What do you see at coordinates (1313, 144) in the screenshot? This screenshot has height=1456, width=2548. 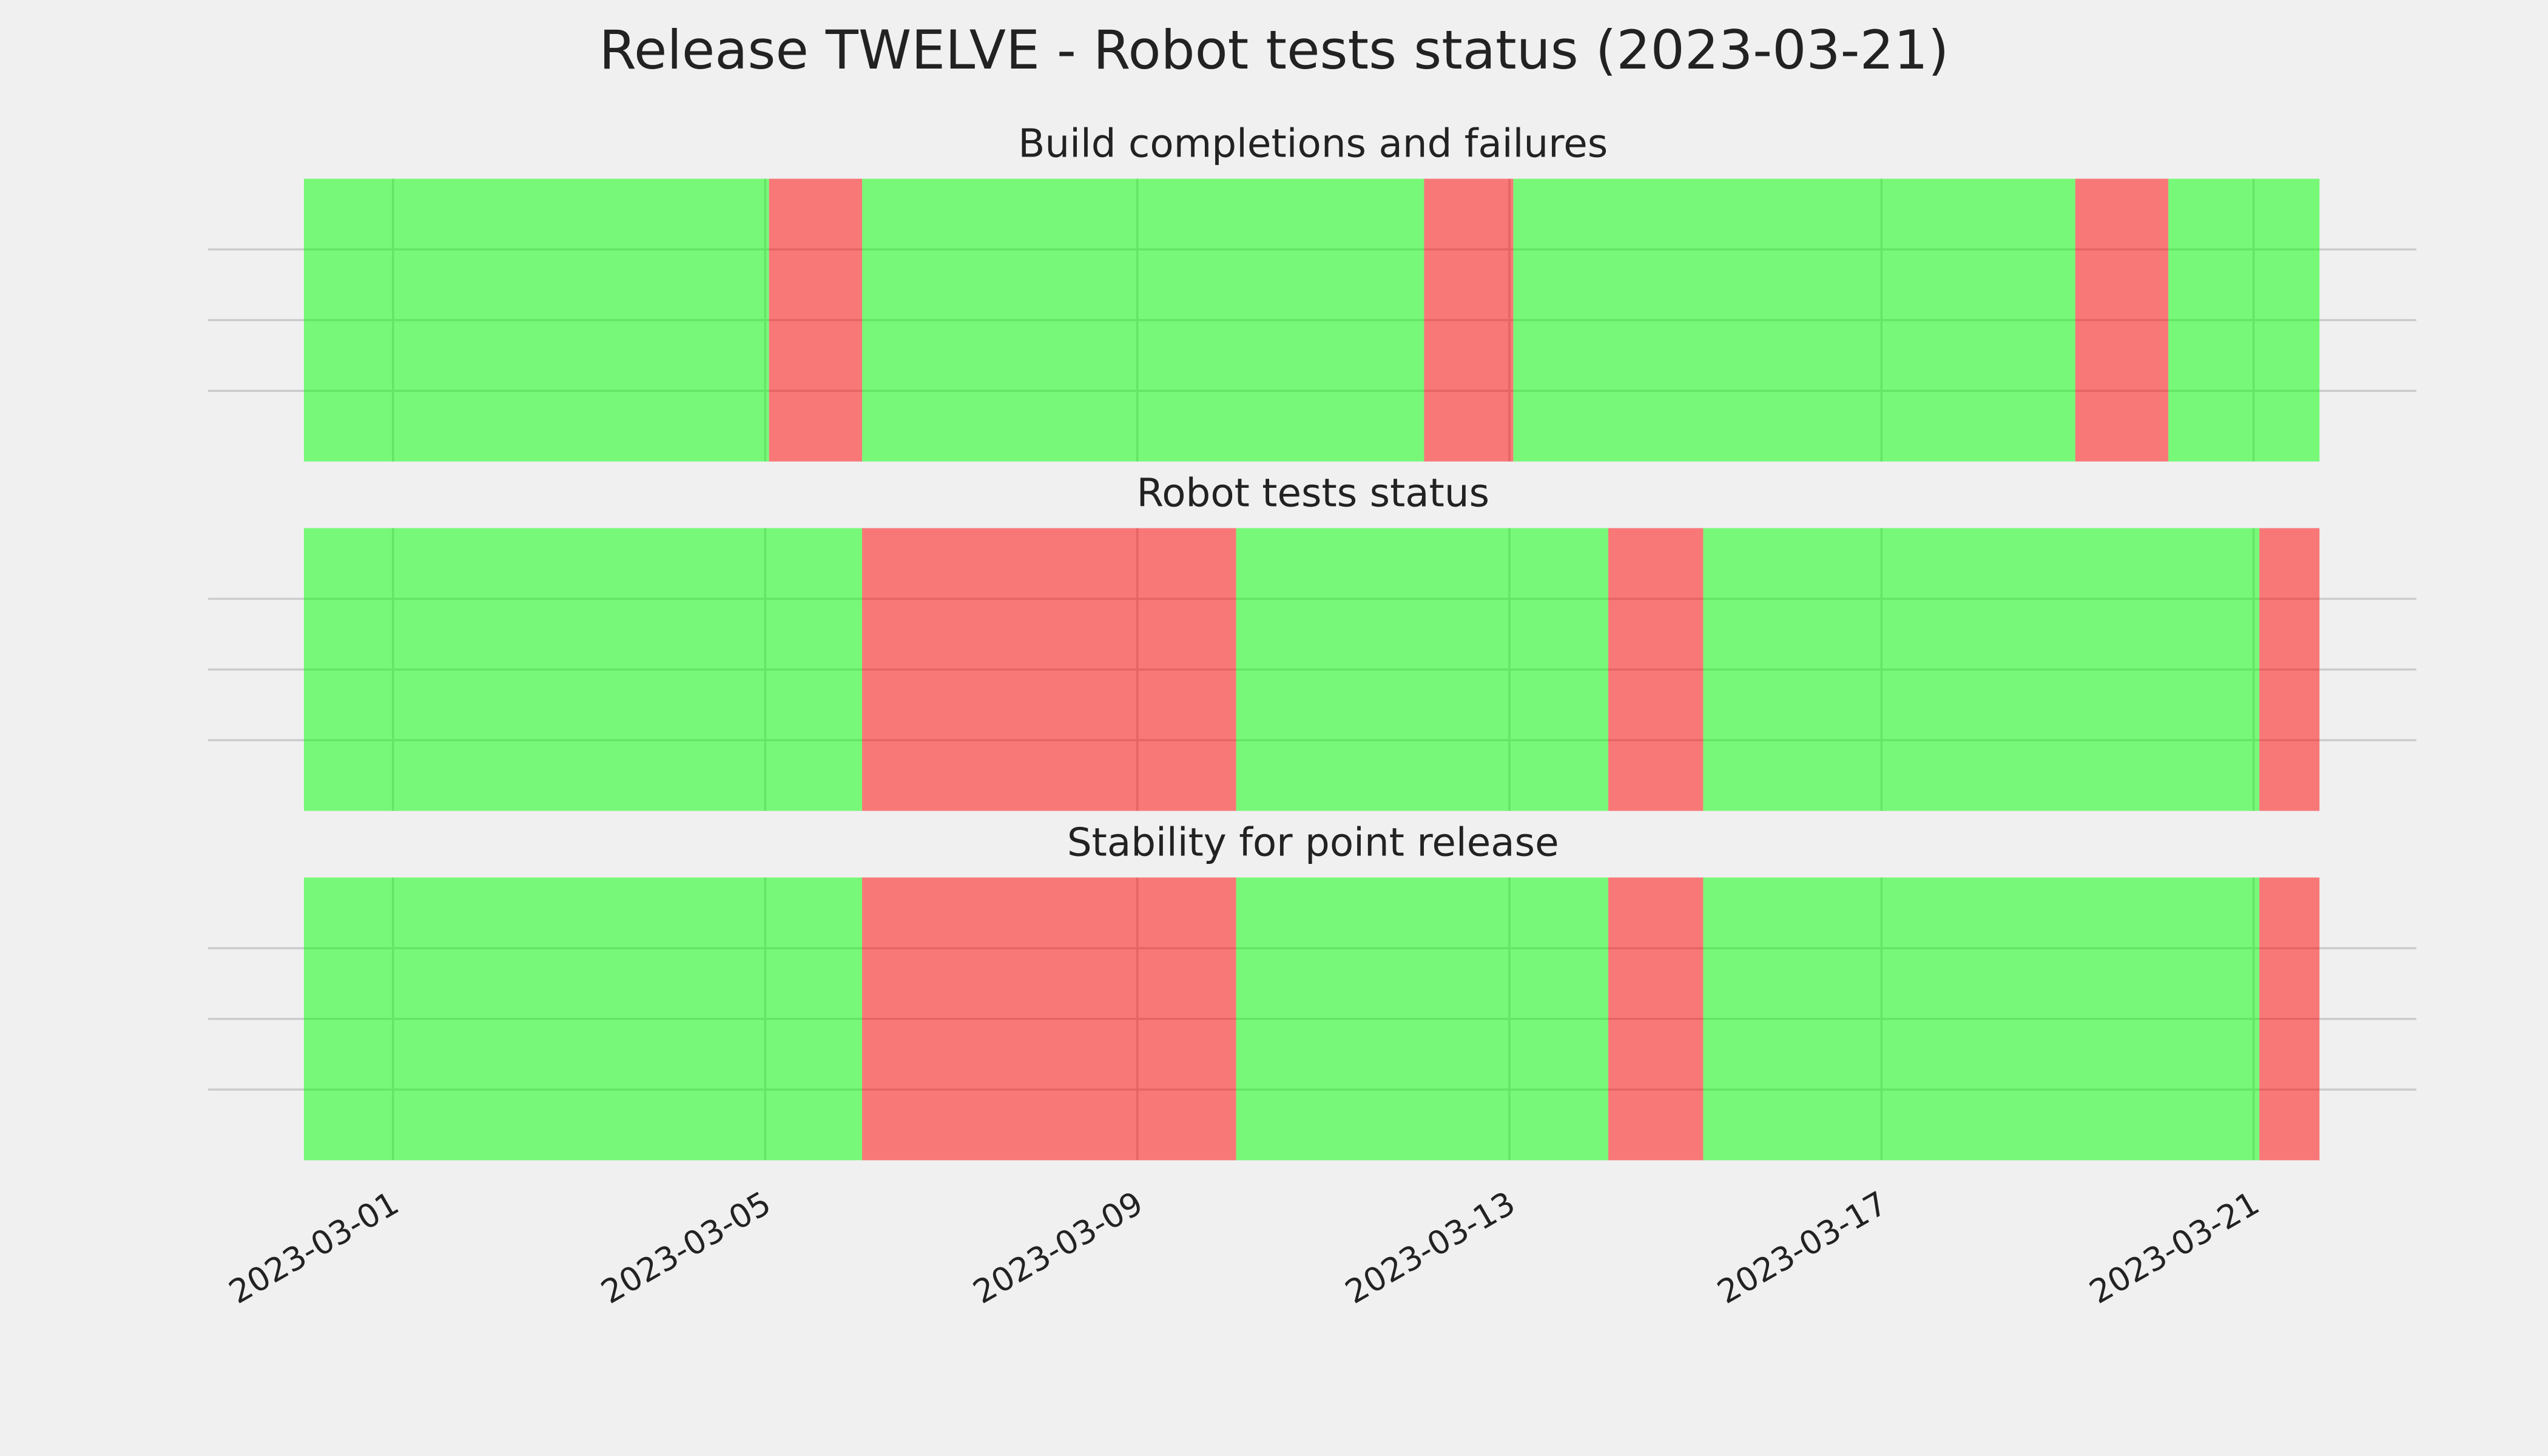 I see `panel-title: Build completions and failures` at bounding box center [1313, 144].